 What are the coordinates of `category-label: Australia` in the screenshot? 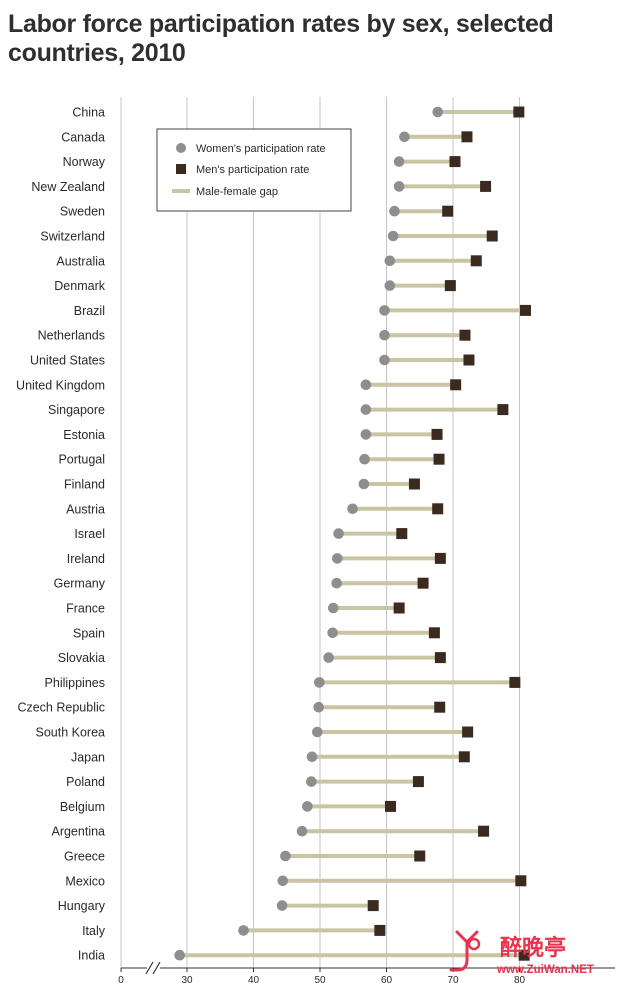 It's located at (80, 261).